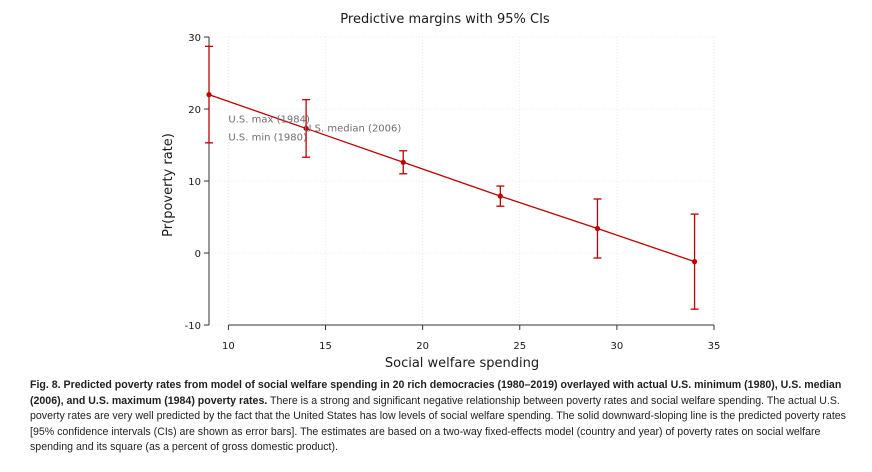 Image resolution: width=872 pixels, height=472 pixels. What do you see at coordinates (193, 326) in the screenshot?
I see `y-tick-label: -10` at bounding box center [193, 326].